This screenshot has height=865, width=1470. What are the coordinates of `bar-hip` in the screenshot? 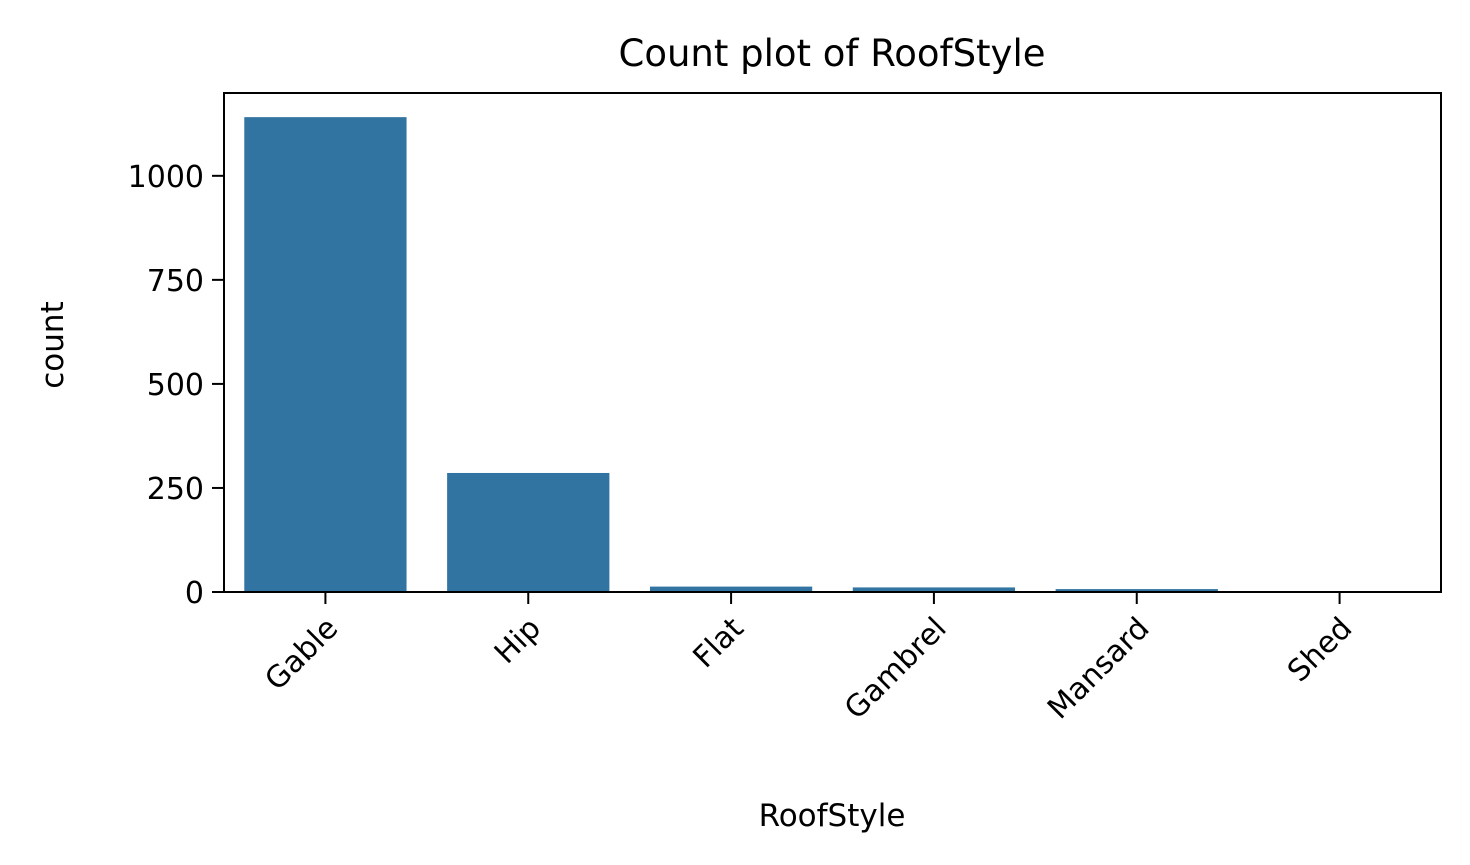 It's located at (528, 532).